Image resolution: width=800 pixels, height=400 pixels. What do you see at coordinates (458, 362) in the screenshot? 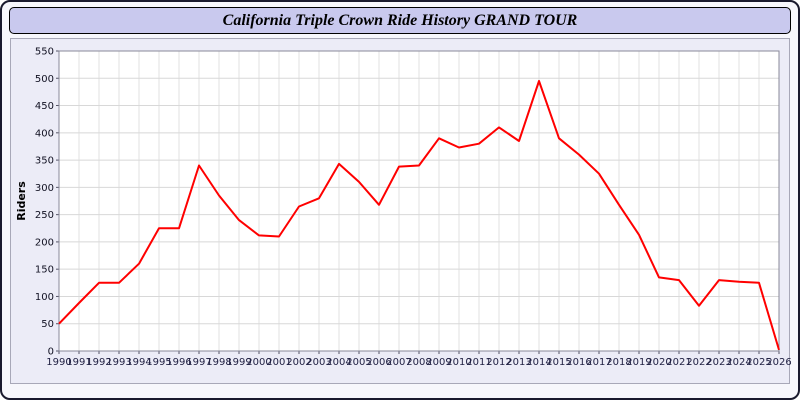
I see `x-tick-label: 2010` at bounding box center [458, 362].